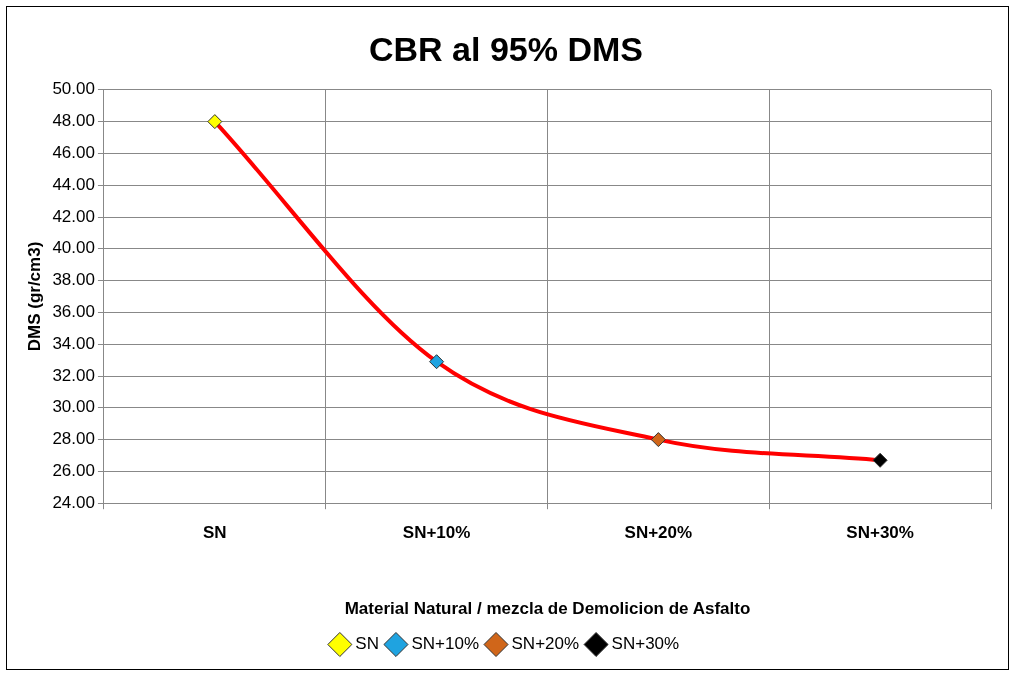 Image resolution: width=1017 pixels, height=675 pixels. What do you see at coordinates (73, 439) in the screenshot?
I see `y-tick-label: 28.00` at bounding box center [73, 439].